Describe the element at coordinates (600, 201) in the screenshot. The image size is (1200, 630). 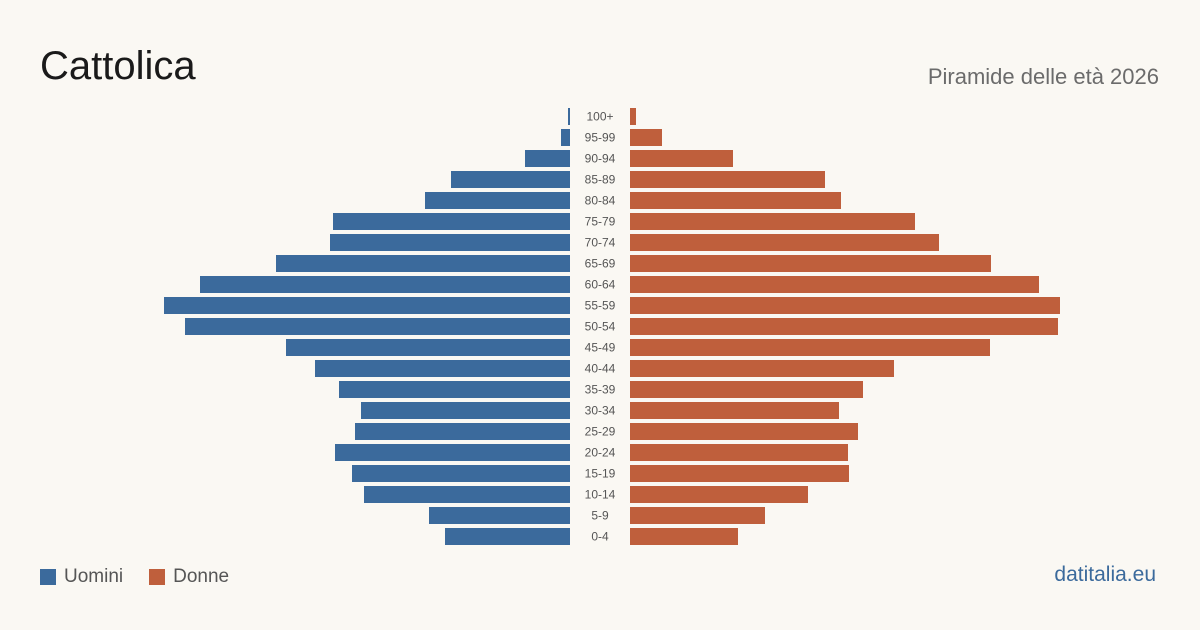
I see `age-label-80-84: 80-84` at that location.